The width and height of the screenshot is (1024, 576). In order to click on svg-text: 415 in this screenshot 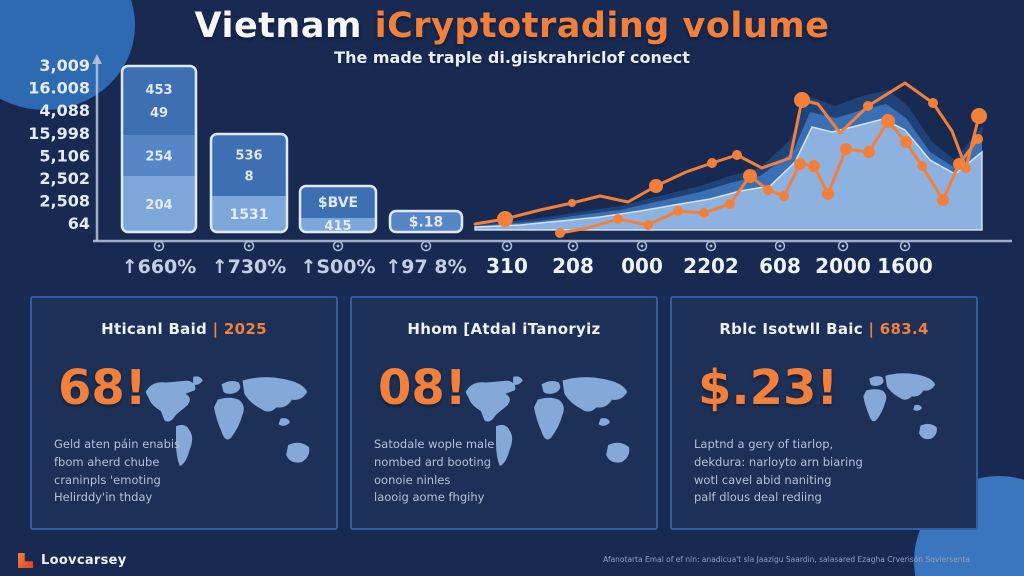, I will do `click(337, 226)`.